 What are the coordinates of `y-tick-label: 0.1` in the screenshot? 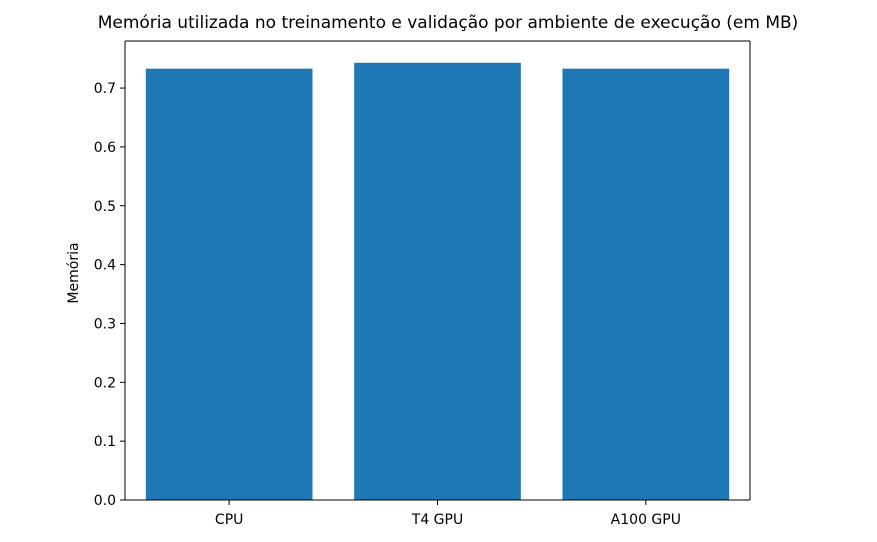 It's located at (105, 442).